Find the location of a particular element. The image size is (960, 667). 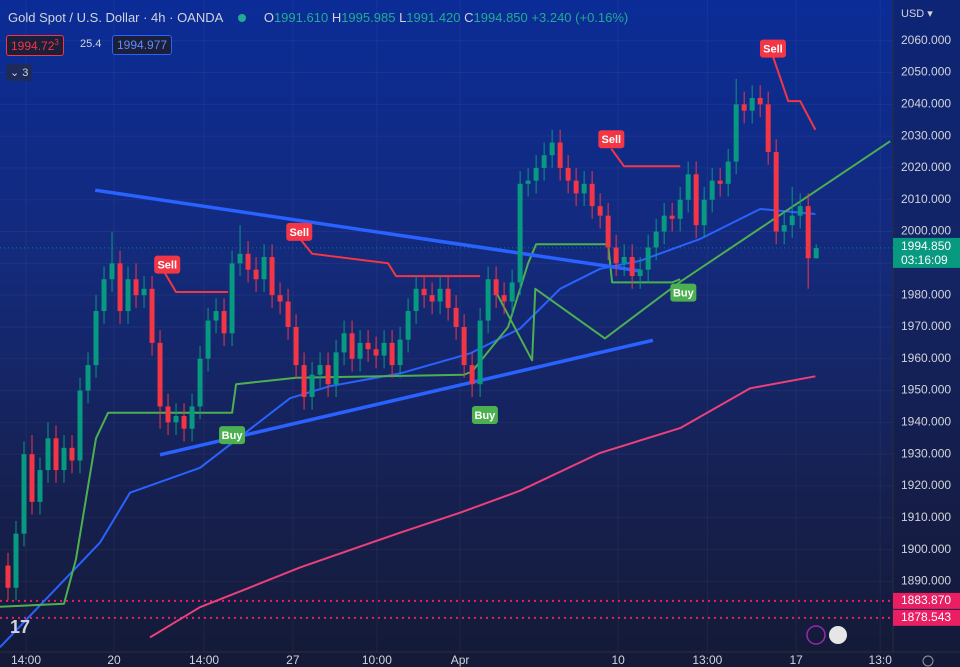

currency: USD is located at coordinates (913, 14).